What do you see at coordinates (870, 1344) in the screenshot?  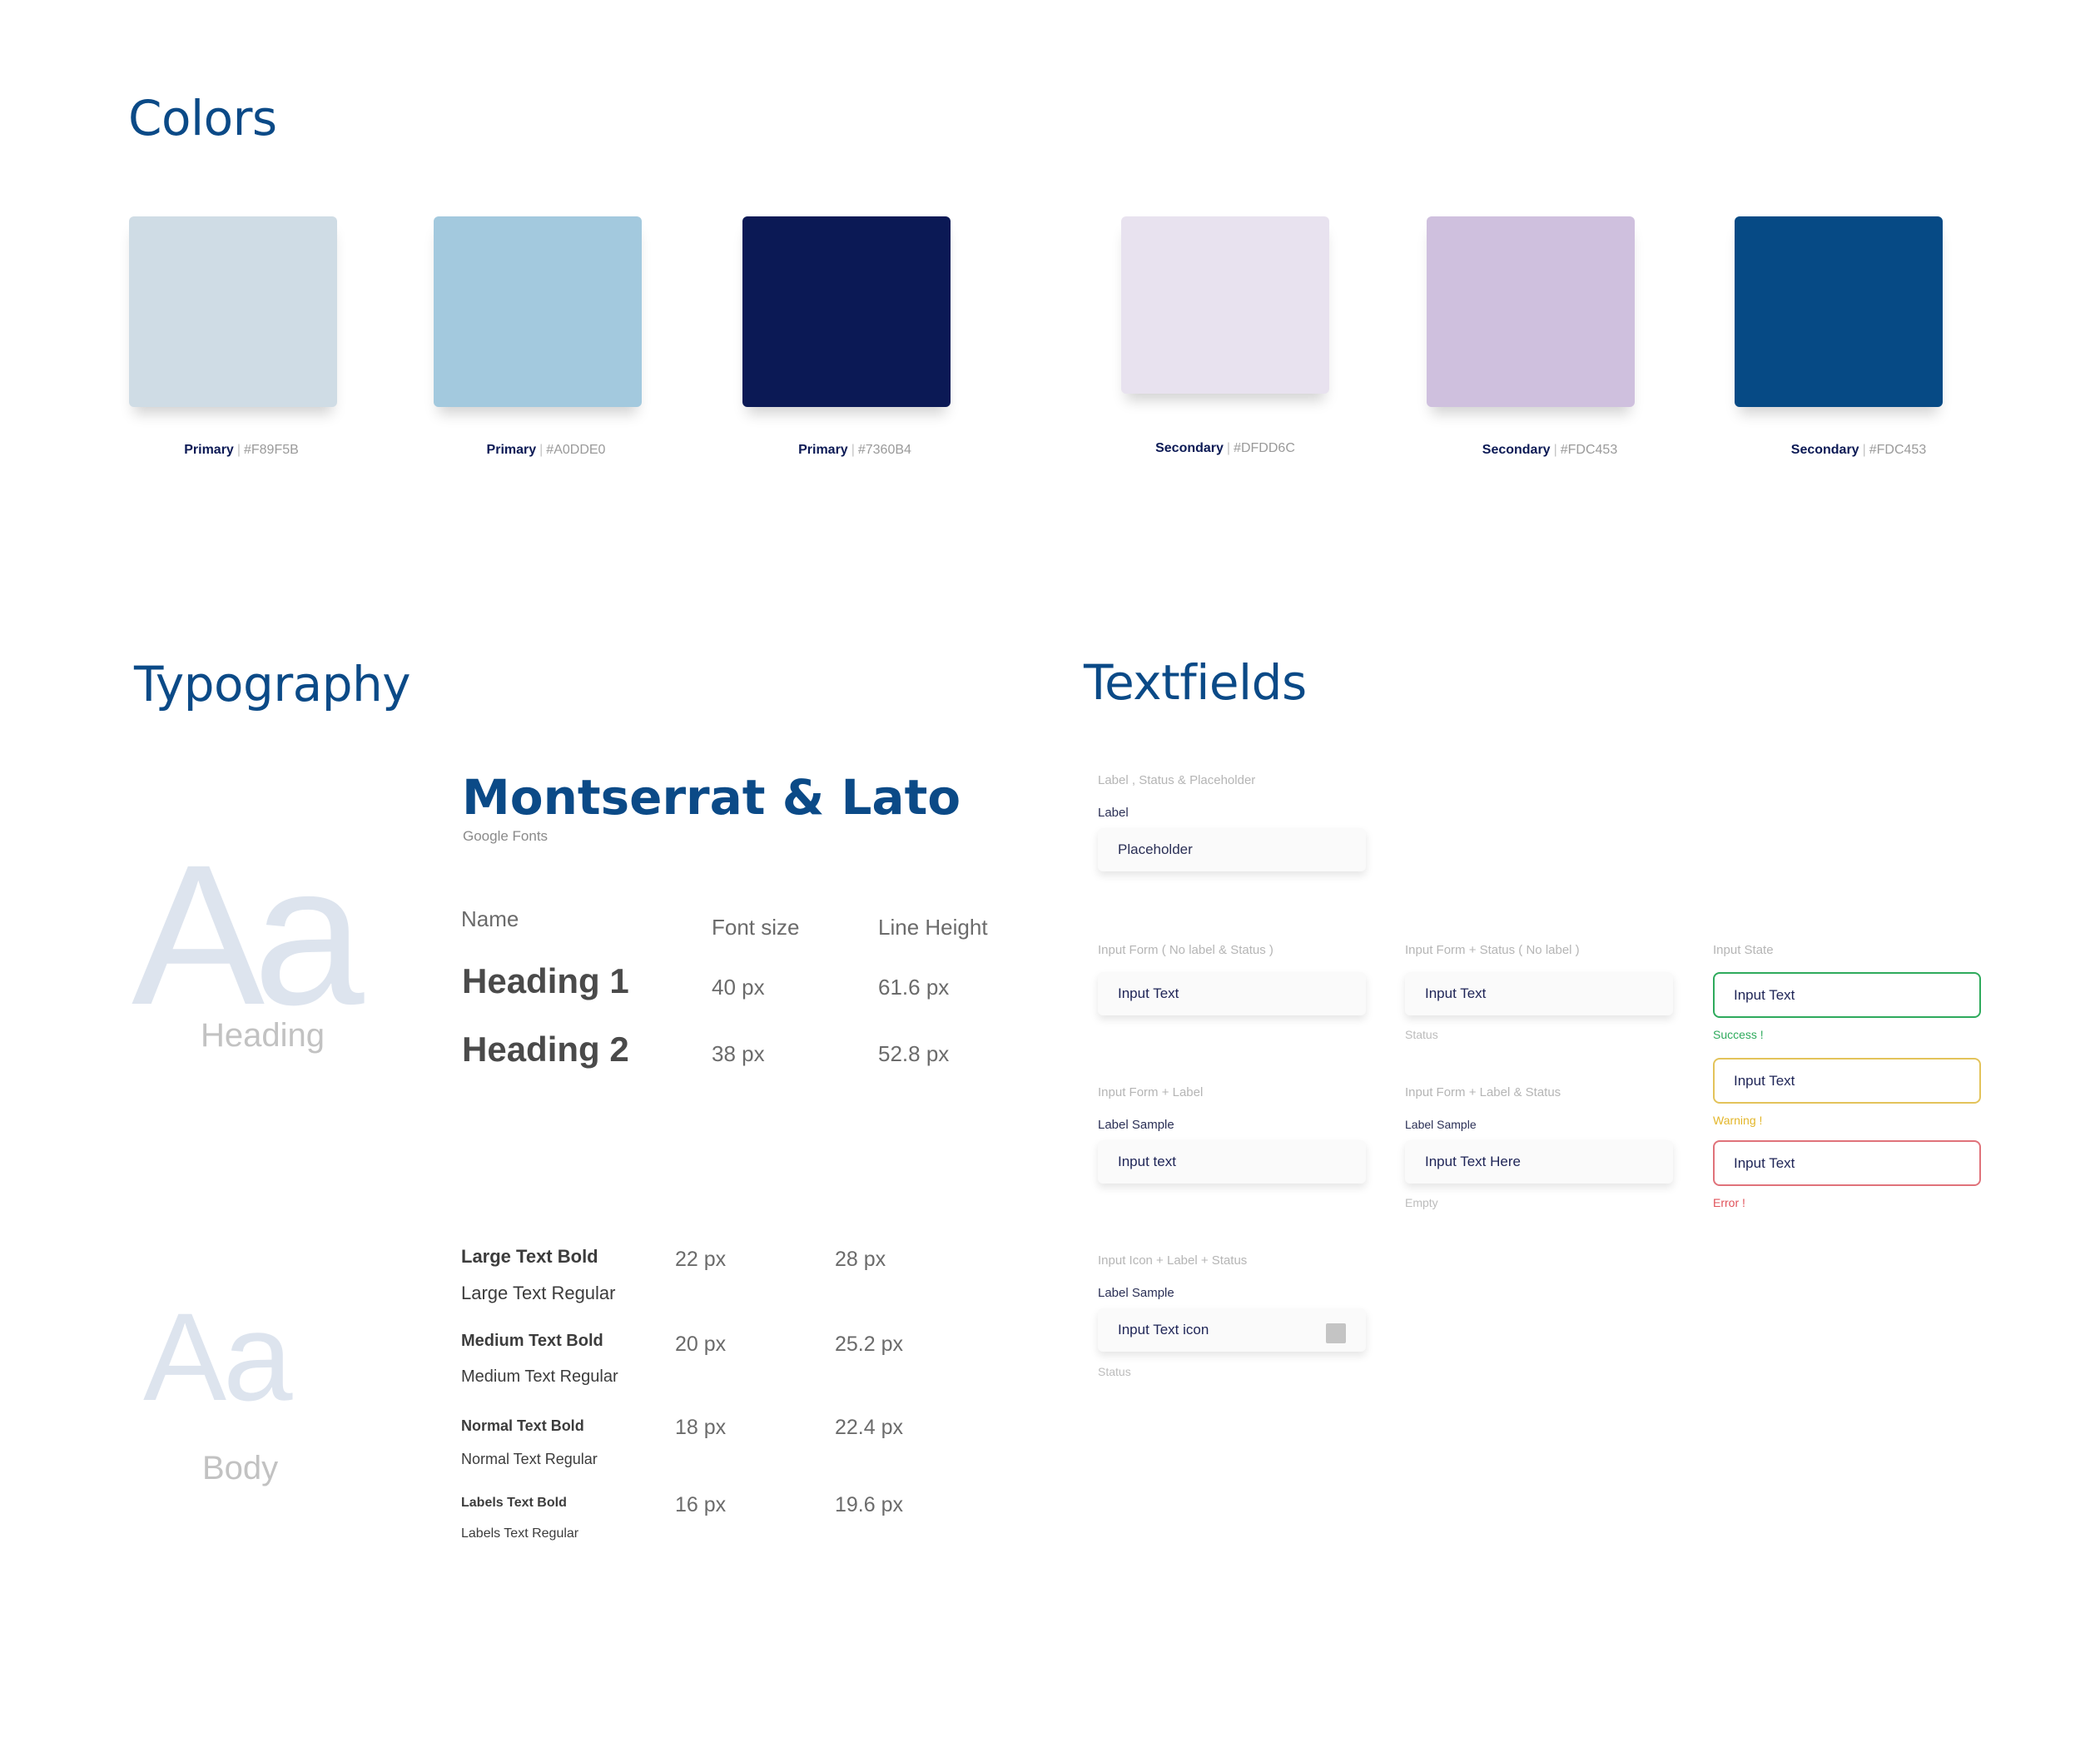 I see `medium-text-line-height: 25.2 px` at bounding box center [870, 1344].